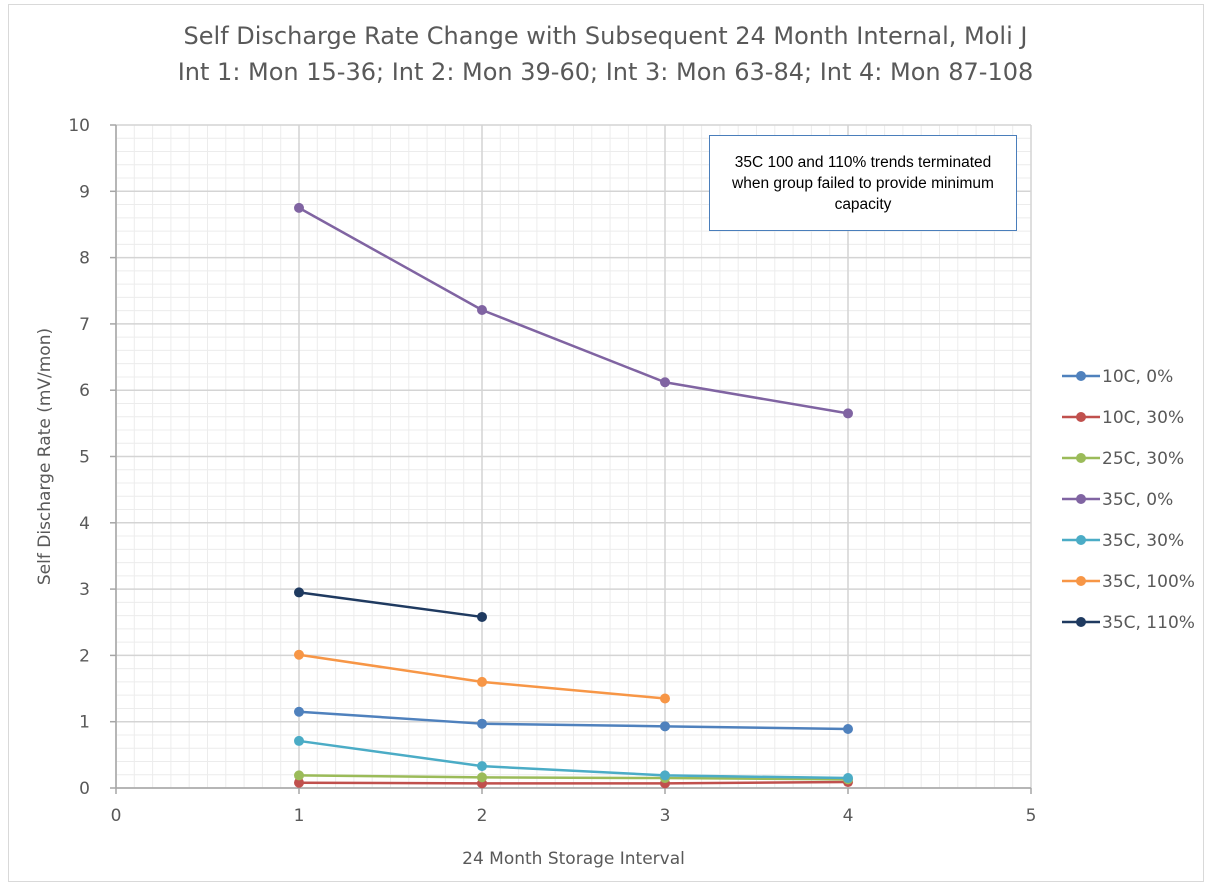 This screenshot has width=1211, height=888. What do you see at coordinates (482, 816) in the screenshot?
I see `x-tick-label: 2` at bounding box center [482, 816].